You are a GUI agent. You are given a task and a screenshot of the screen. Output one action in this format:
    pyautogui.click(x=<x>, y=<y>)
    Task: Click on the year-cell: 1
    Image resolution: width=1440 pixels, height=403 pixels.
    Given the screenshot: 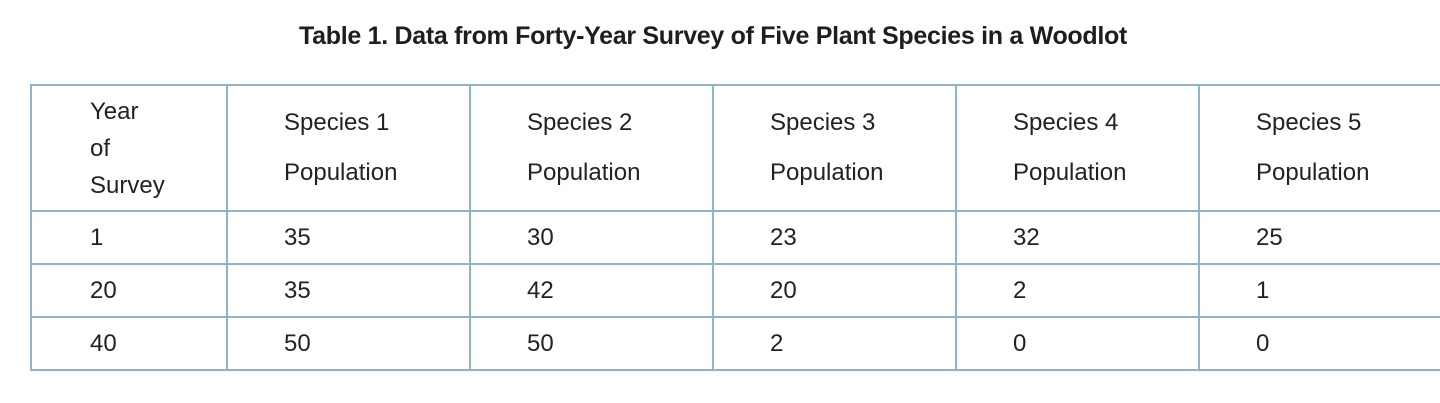 What is the action you would take?
    pyautogui.click(x=129, y=237)
    